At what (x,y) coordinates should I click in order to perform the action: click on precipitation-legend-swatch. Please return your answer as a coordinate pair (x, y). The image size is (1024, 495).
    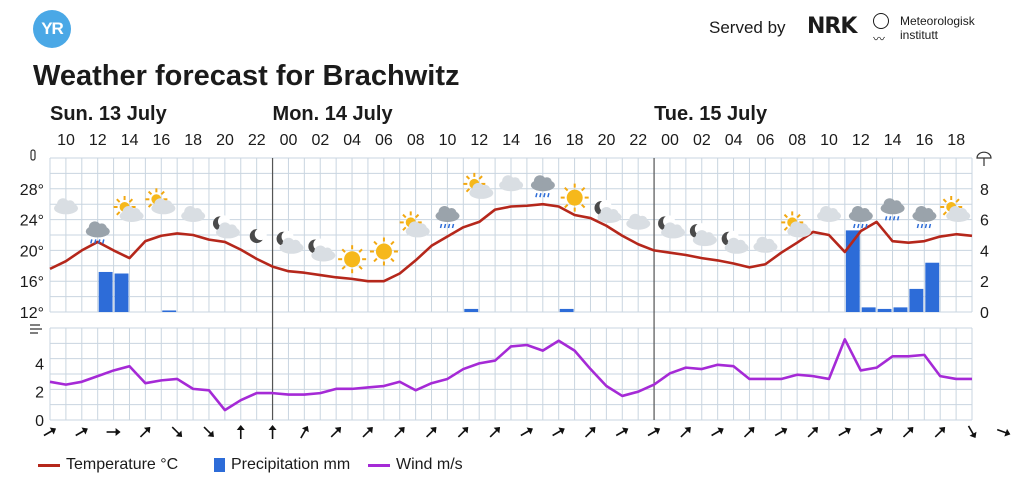
    Looking at the image, I should click on (219, 465).